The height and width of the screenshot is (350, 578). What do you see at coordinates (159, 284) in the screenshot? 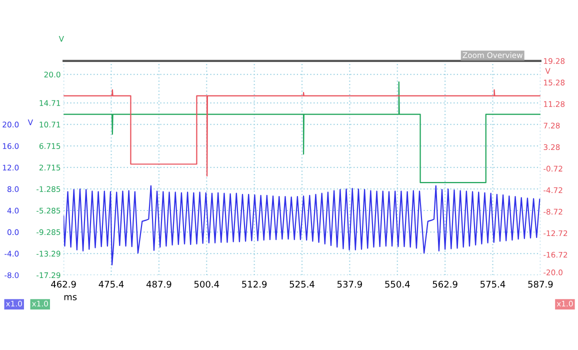
I see `x-tick-label: 487.9` at bounding box center [159, 284].